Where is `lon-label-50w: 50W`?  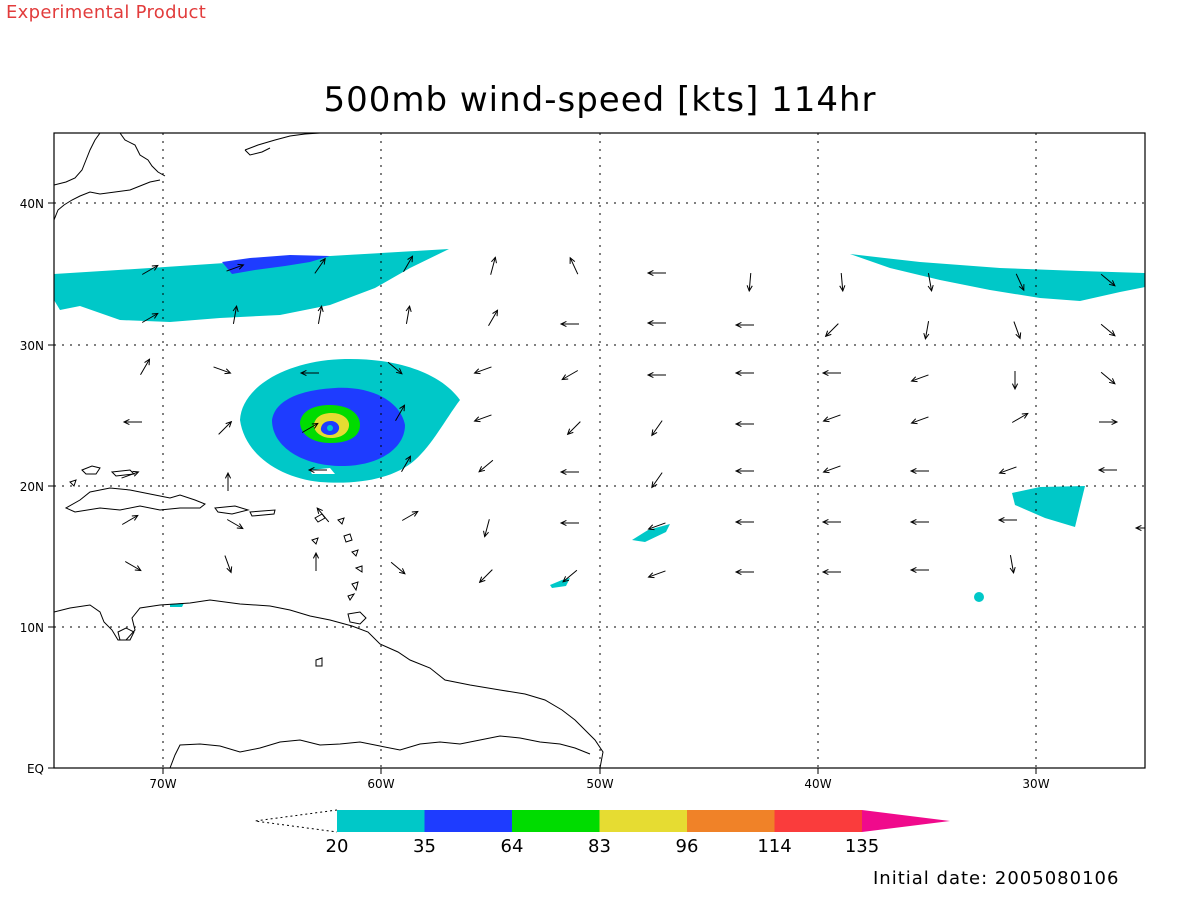 lon-label-50w: 50W is located at coordinates (599, 784).